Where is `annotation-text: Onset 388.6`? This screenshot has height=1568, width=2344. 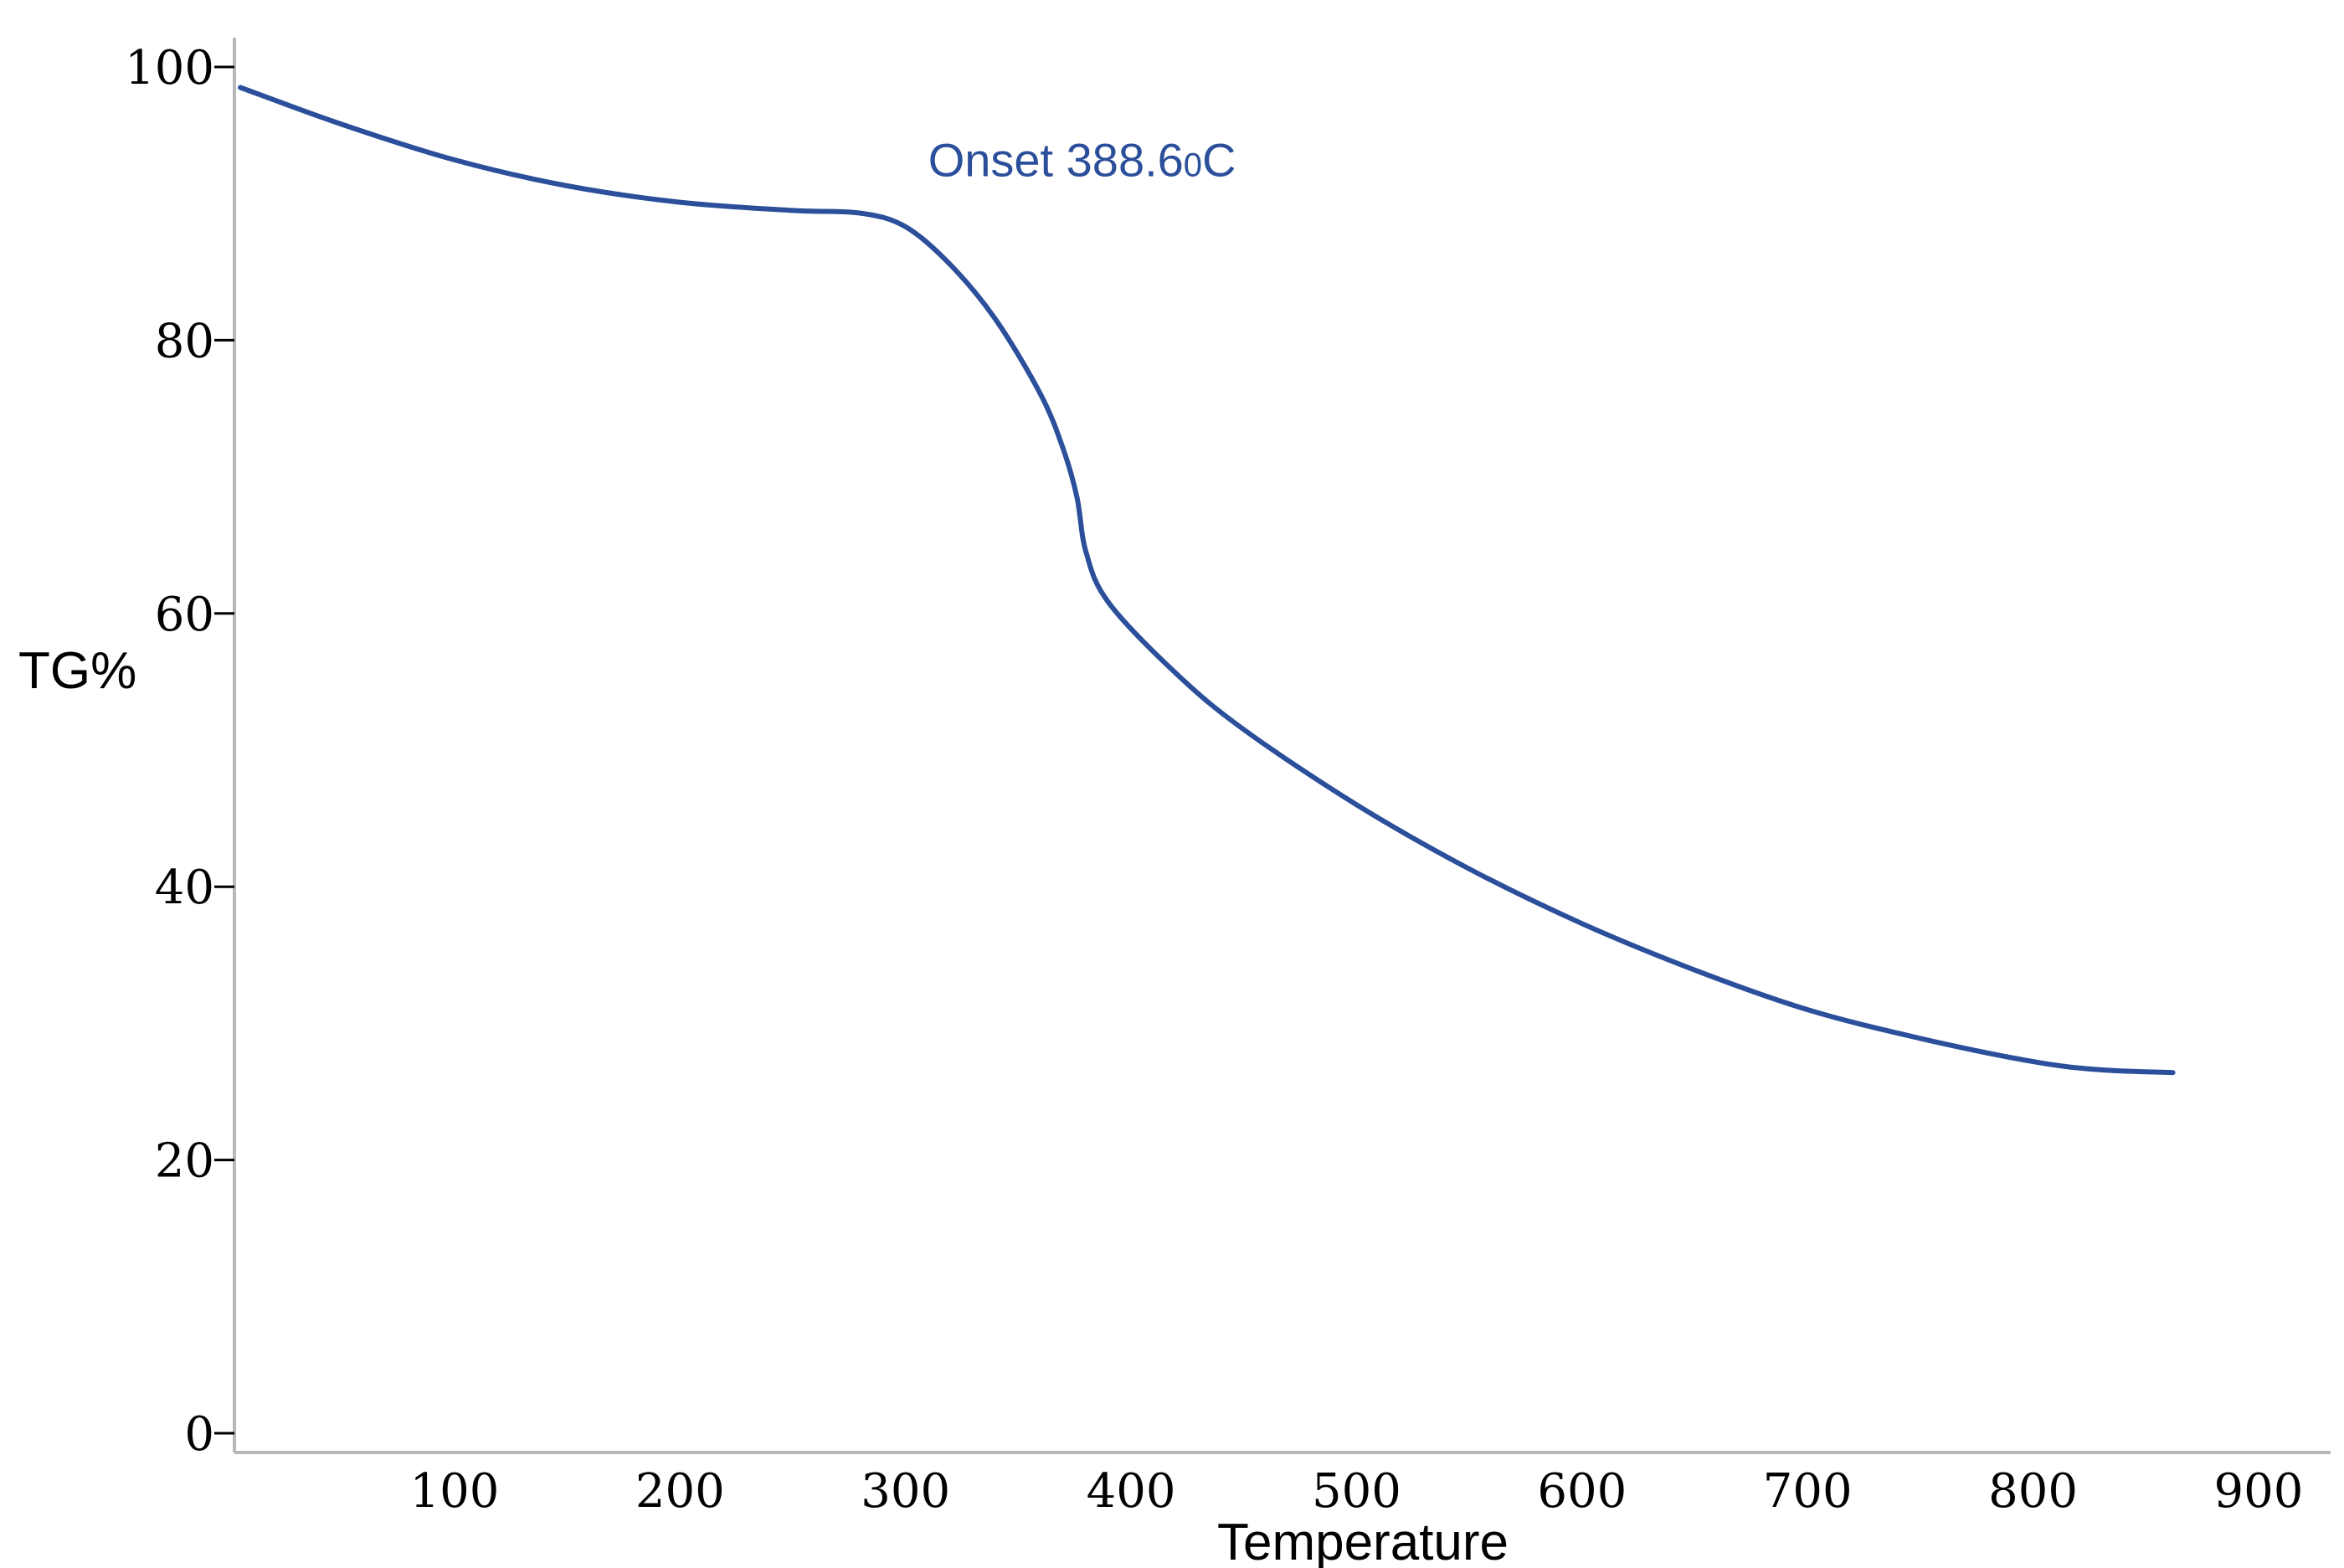 annotation-text: Onset 388.6 is located at coordinates (1056, 160).